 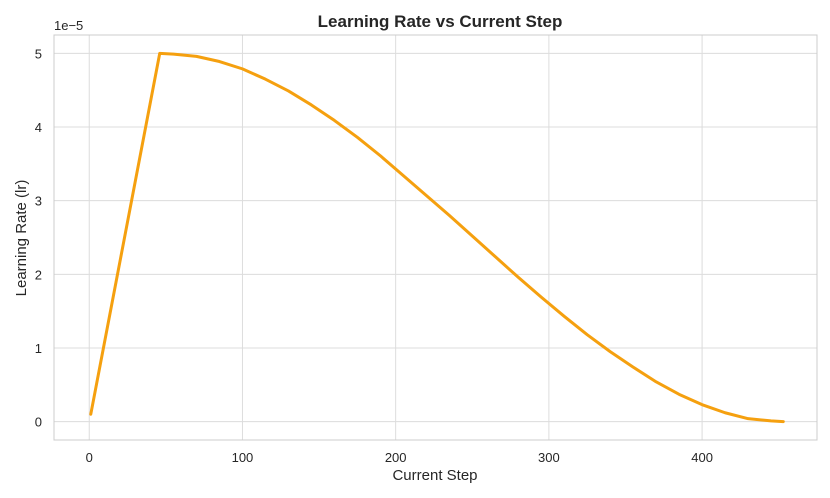 I want to click on x-tick-label: 100, so click(x=243, y=457).